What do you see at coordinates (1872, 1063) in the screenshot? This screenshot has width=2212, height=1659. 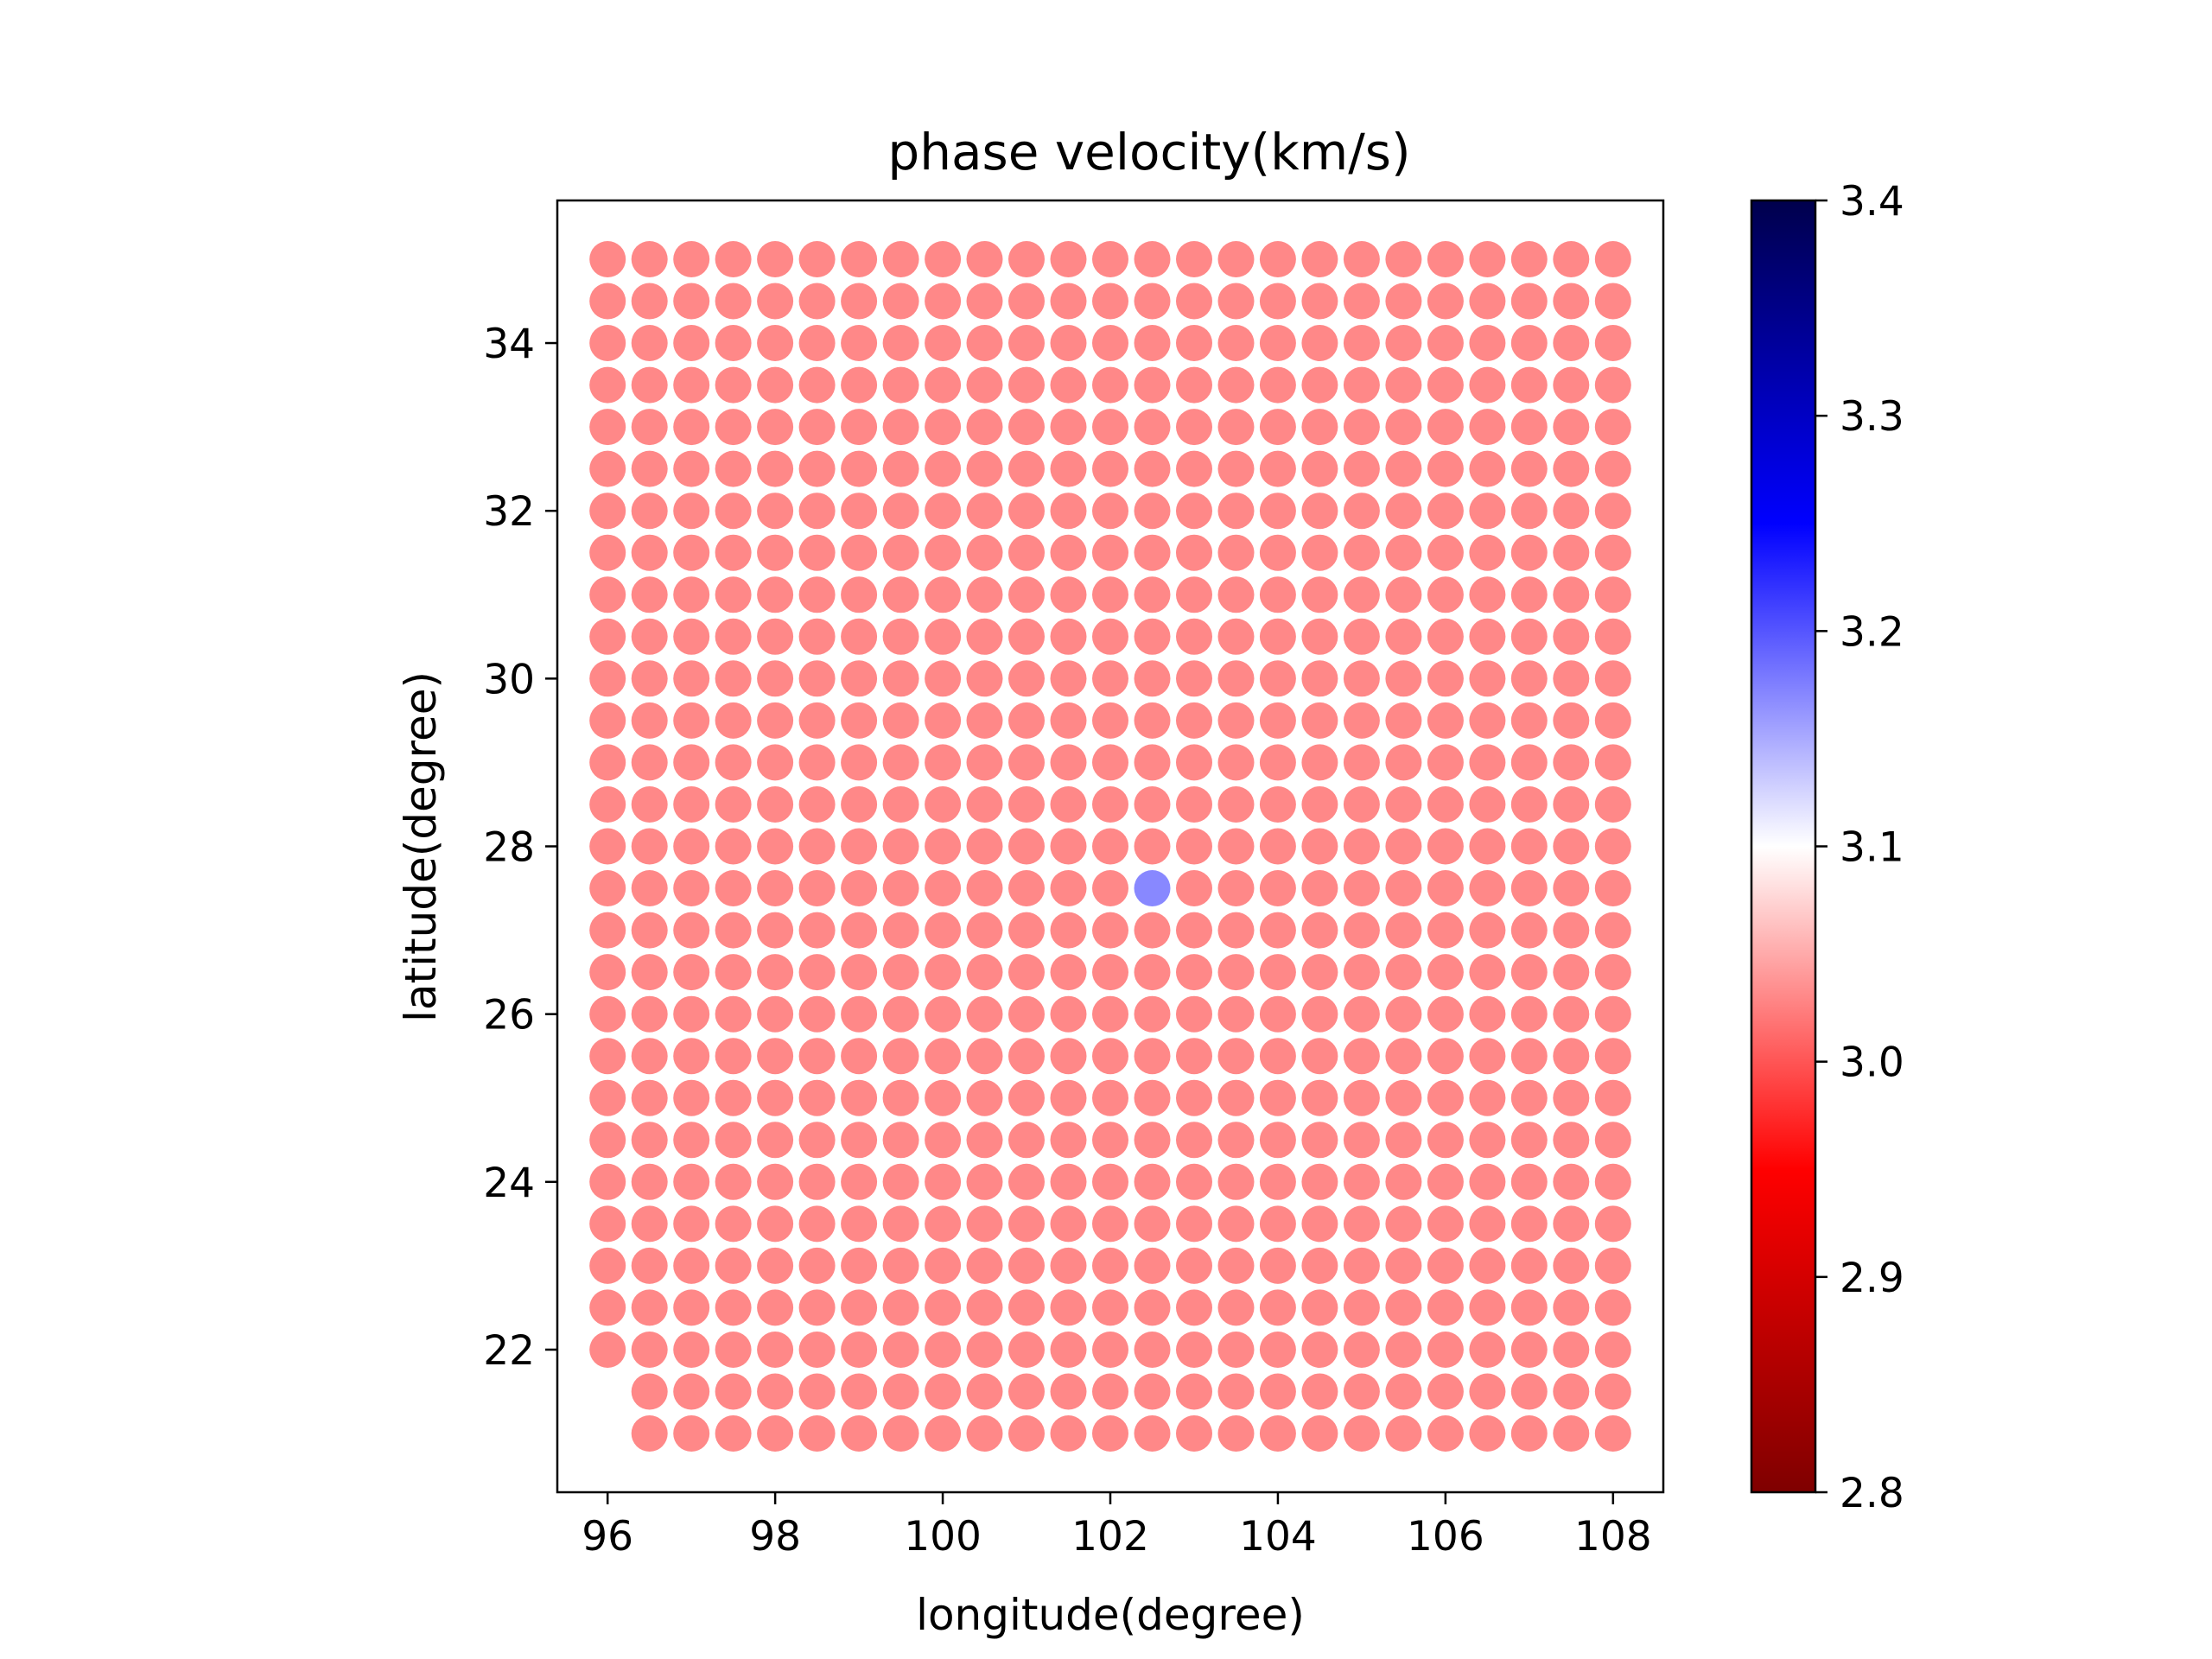 I see `colorbar-tick-label: 3.0` at bounding box center [1872, 1063].